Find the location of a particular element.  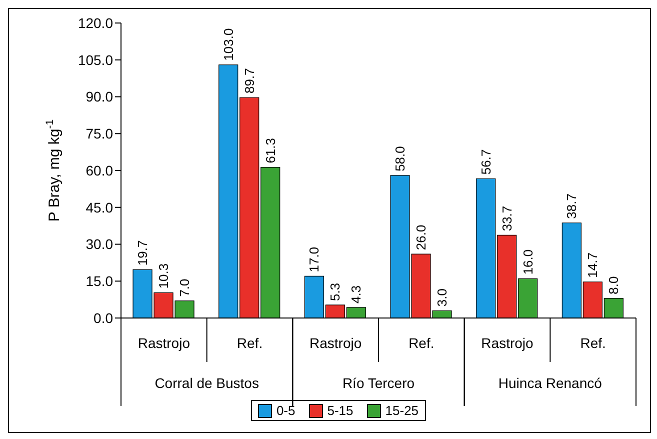

data-label: 5.3 is located at coordinates (335, 291).